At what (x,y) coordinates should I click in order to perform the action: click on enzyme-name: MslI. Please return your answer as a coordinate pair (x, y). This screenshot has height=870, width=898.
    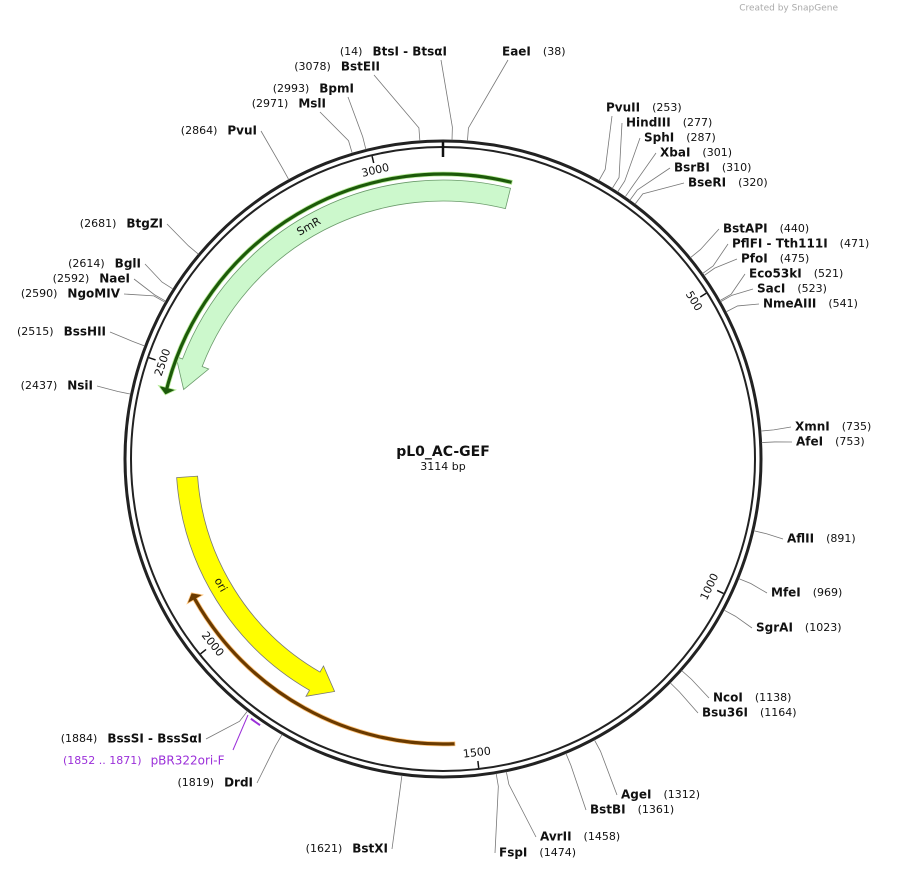
    Looking at the image, I should click on (312, 104).